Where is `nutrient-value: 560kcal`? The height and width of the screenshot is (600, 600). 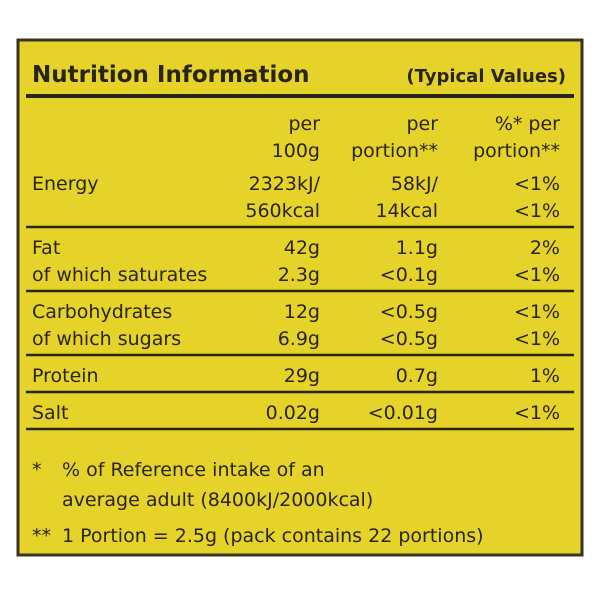 nutrient-value: 560kcal is located at coordinates (282, 211).